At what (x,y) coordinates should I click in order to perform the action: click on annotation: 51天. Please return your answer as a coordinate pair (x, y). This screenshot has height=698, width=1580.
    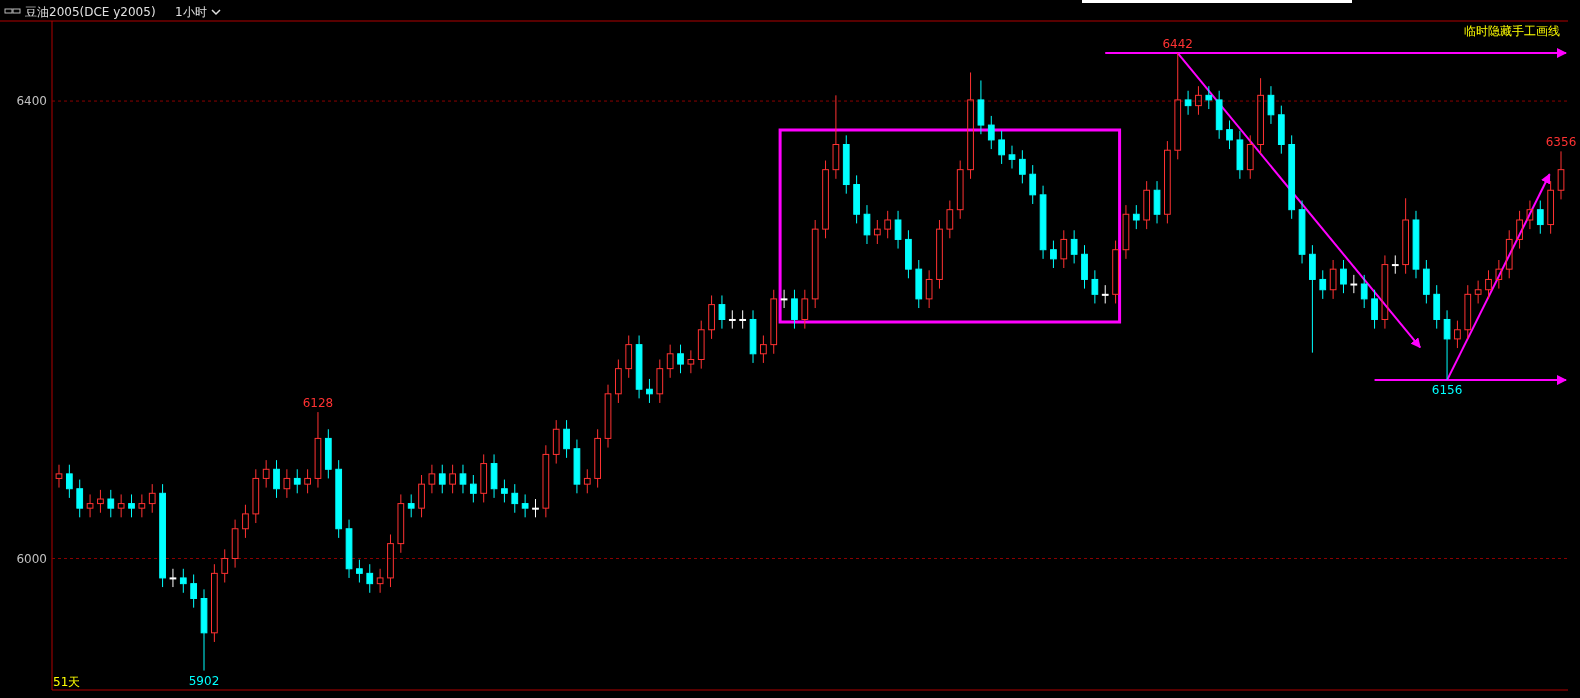
    Looking at the image, I should click on (67, 682).